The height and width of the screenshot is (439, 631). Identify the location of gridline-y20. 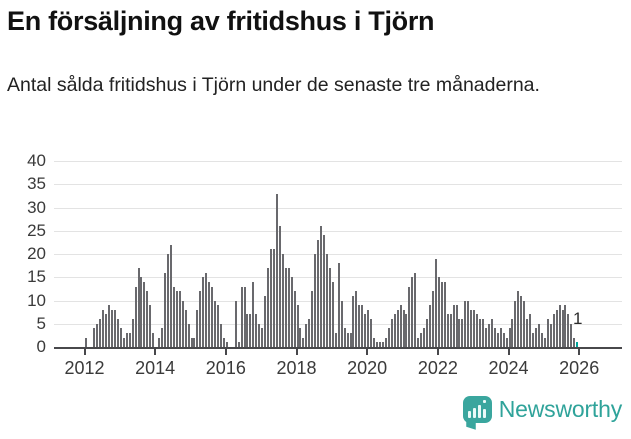
(338, 254).